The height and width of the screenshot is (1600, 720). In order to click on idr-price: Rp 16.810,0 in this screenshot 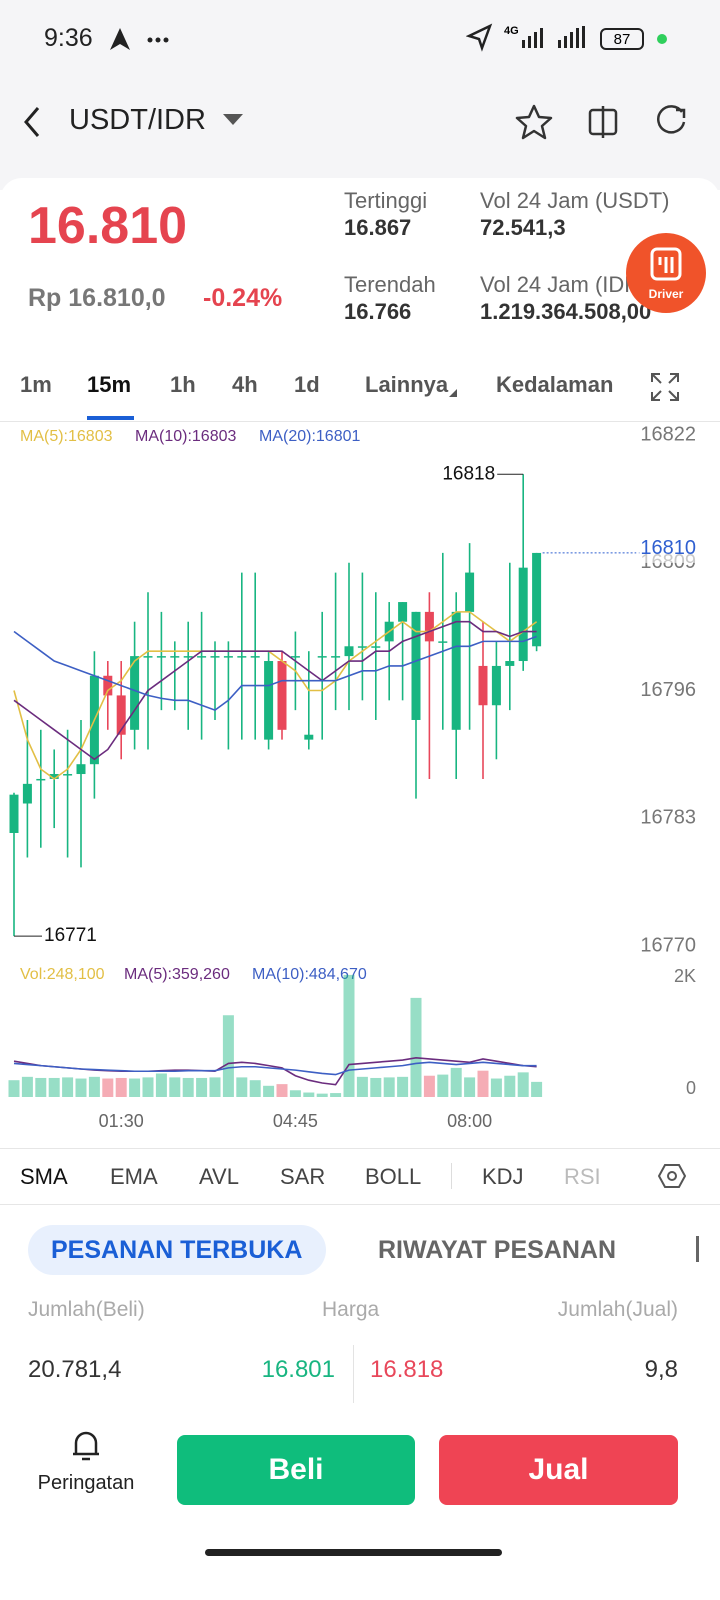, I will do `click(97, 298)`.